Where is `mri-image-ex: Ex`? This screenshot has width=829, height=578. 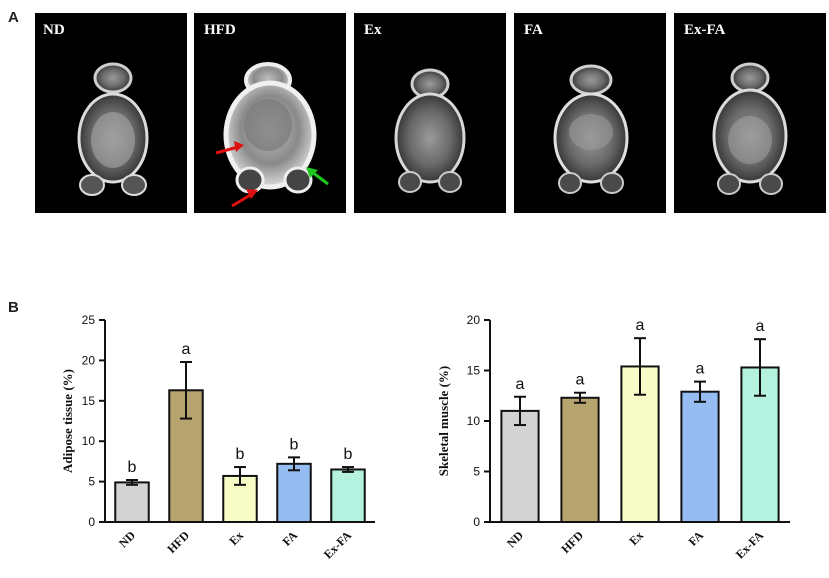
mri-image-ex: Ex is located at coordinates (430, 113).